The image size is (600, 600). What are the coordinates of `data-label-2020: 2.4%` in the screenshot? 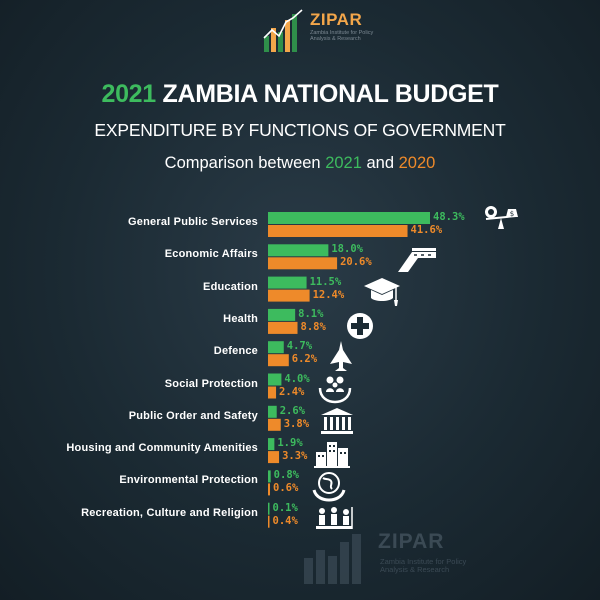 It's located at (292, 391).